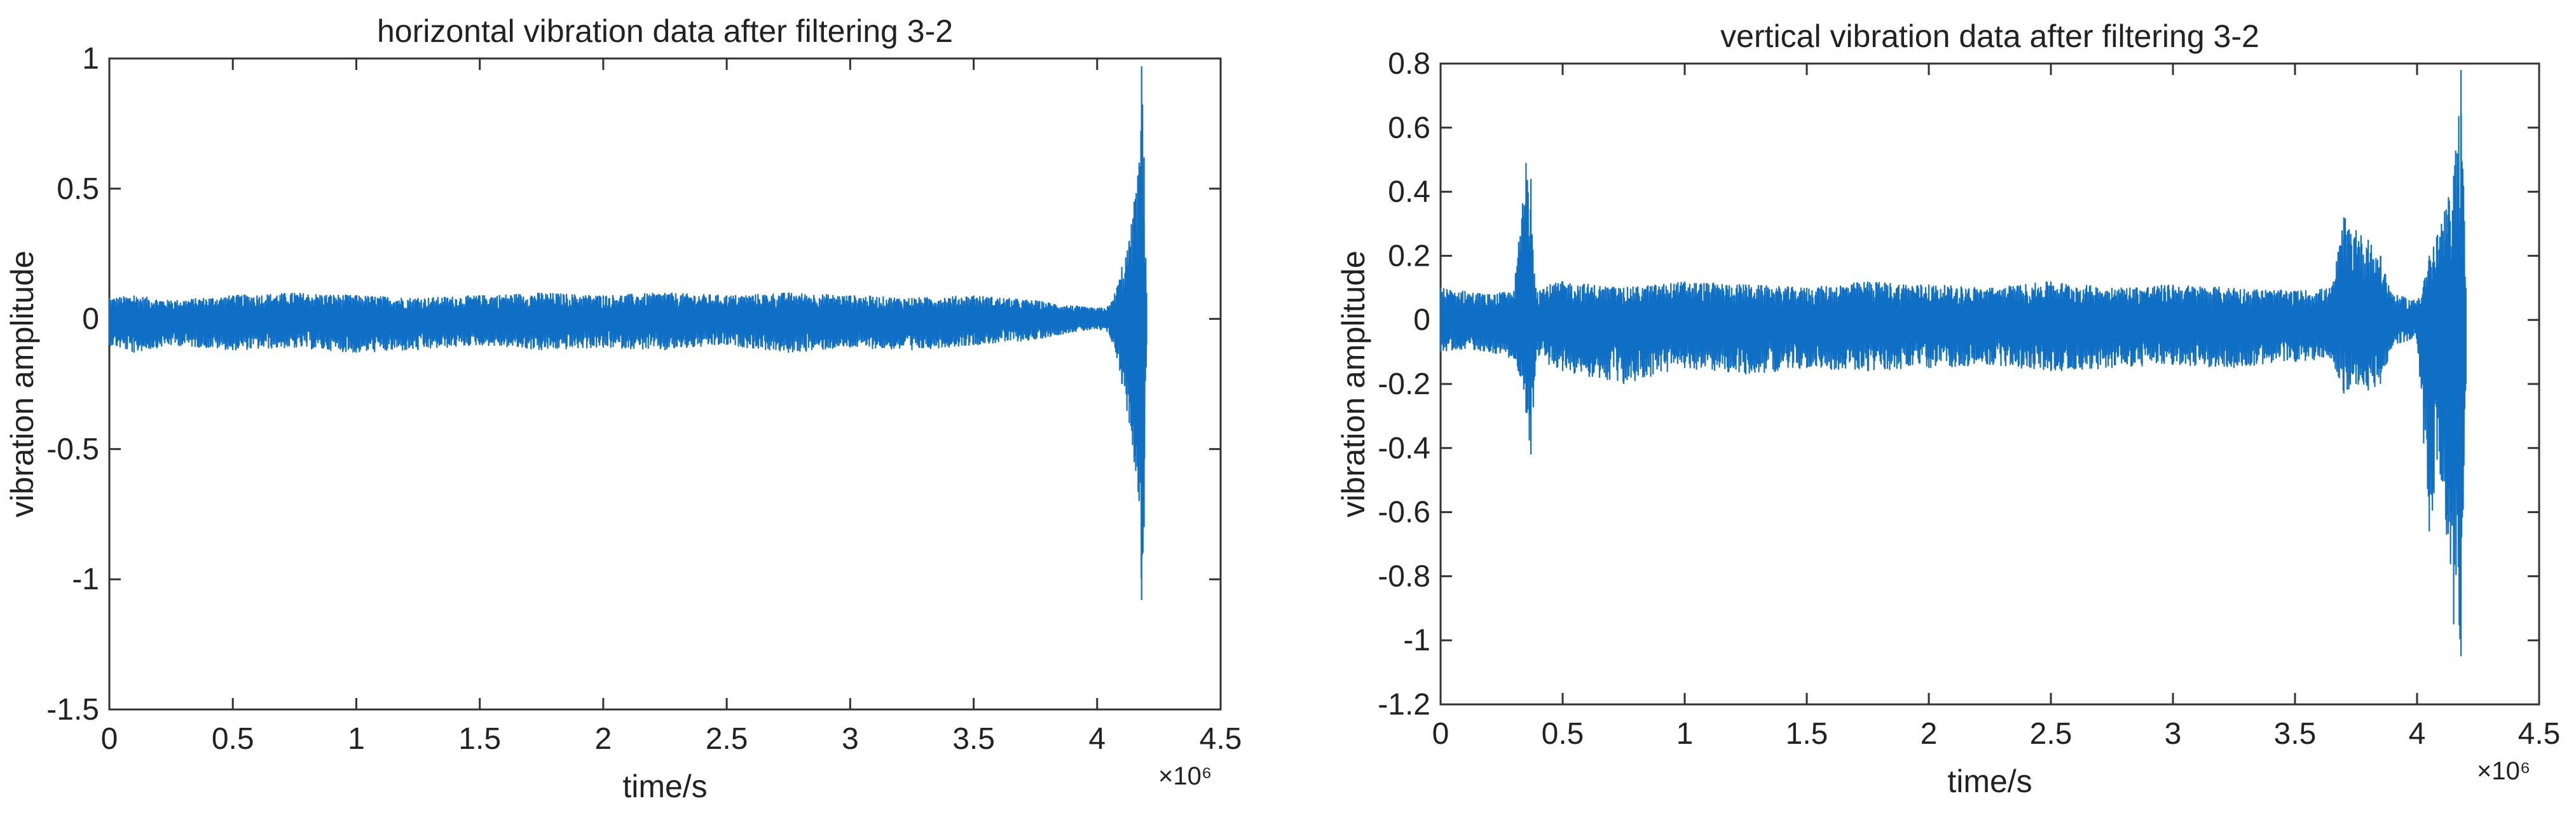 This screenshot has height=815, width=2576. Describe the element at coordinates (90, 59) in the screenshot. I see `y-tick-label: 1` at that location.